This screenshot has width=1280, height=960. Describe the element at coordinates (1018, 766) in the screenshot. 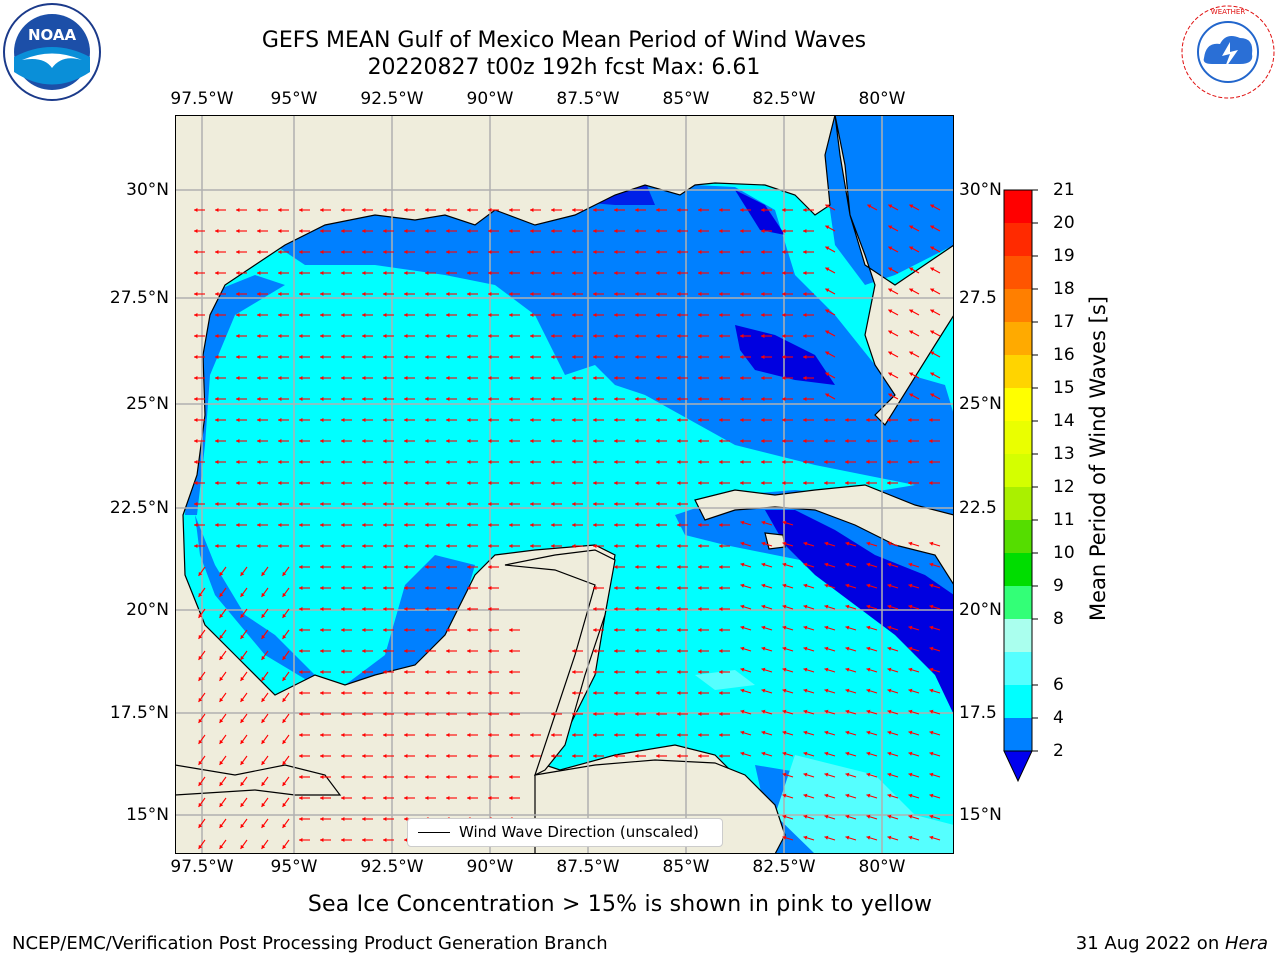

I see `colorbar-extend-triangle` at that location.